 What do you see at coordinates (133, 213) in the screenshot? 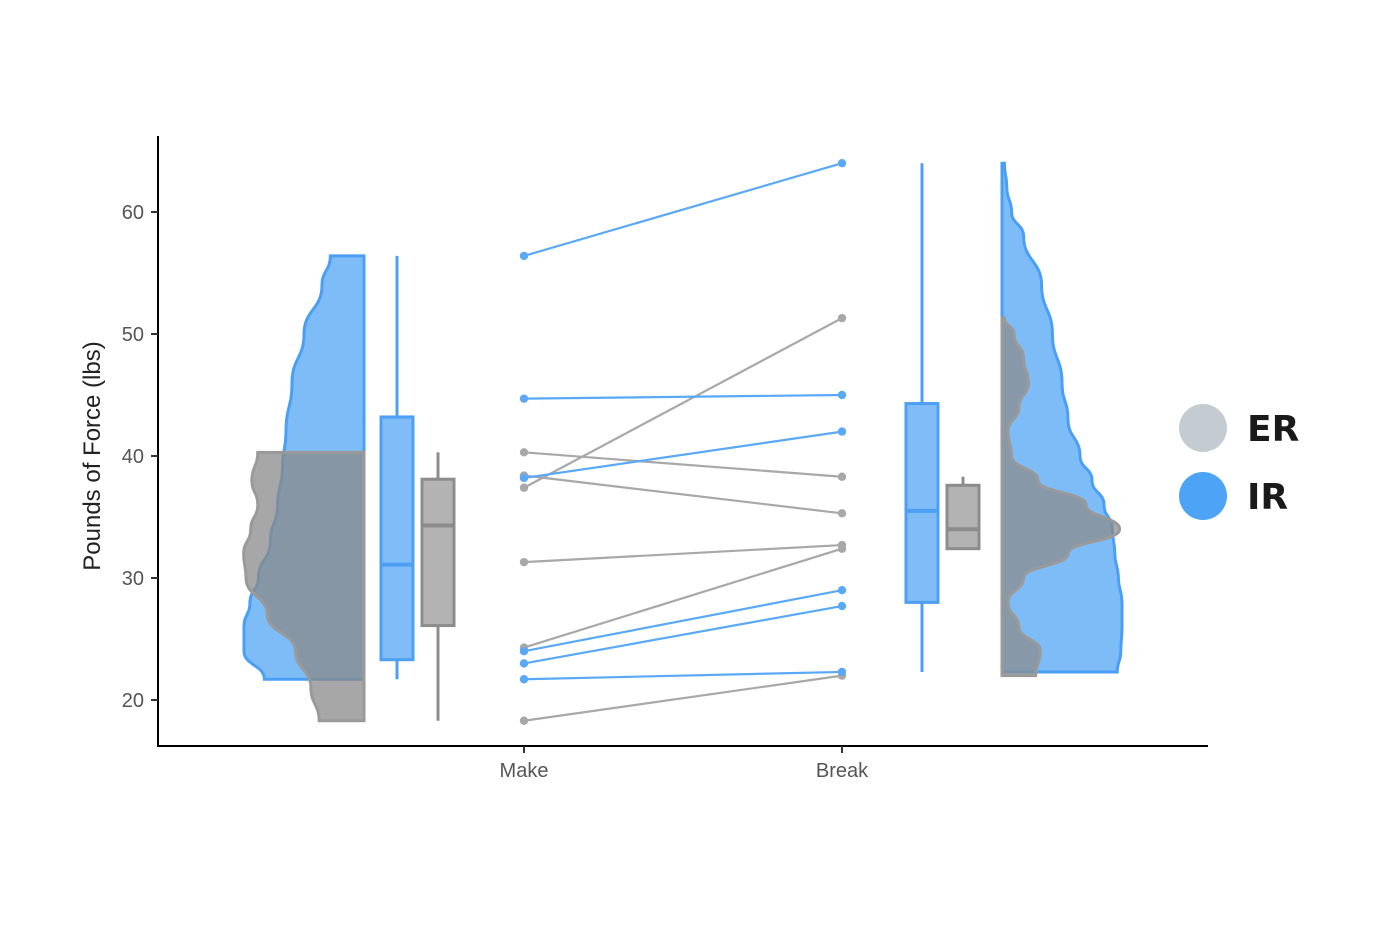
I see `y-tick-label-60: 60` at bounding box center [133, 213].